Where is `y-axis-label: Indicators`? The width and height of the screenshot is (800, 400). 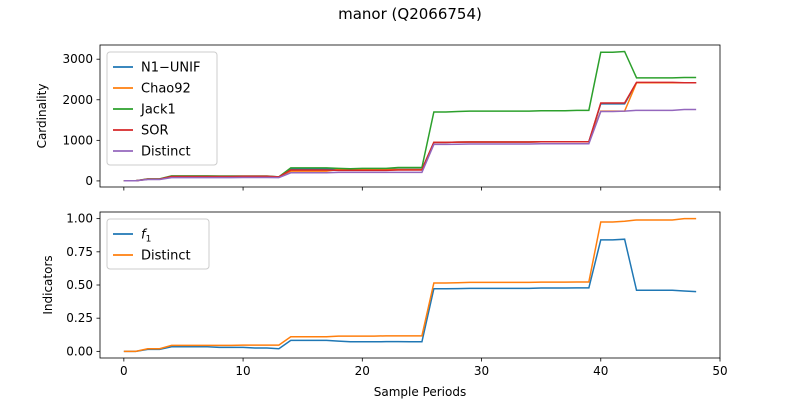 y-axis-label: Indicators is located at coordinates (48, 284).